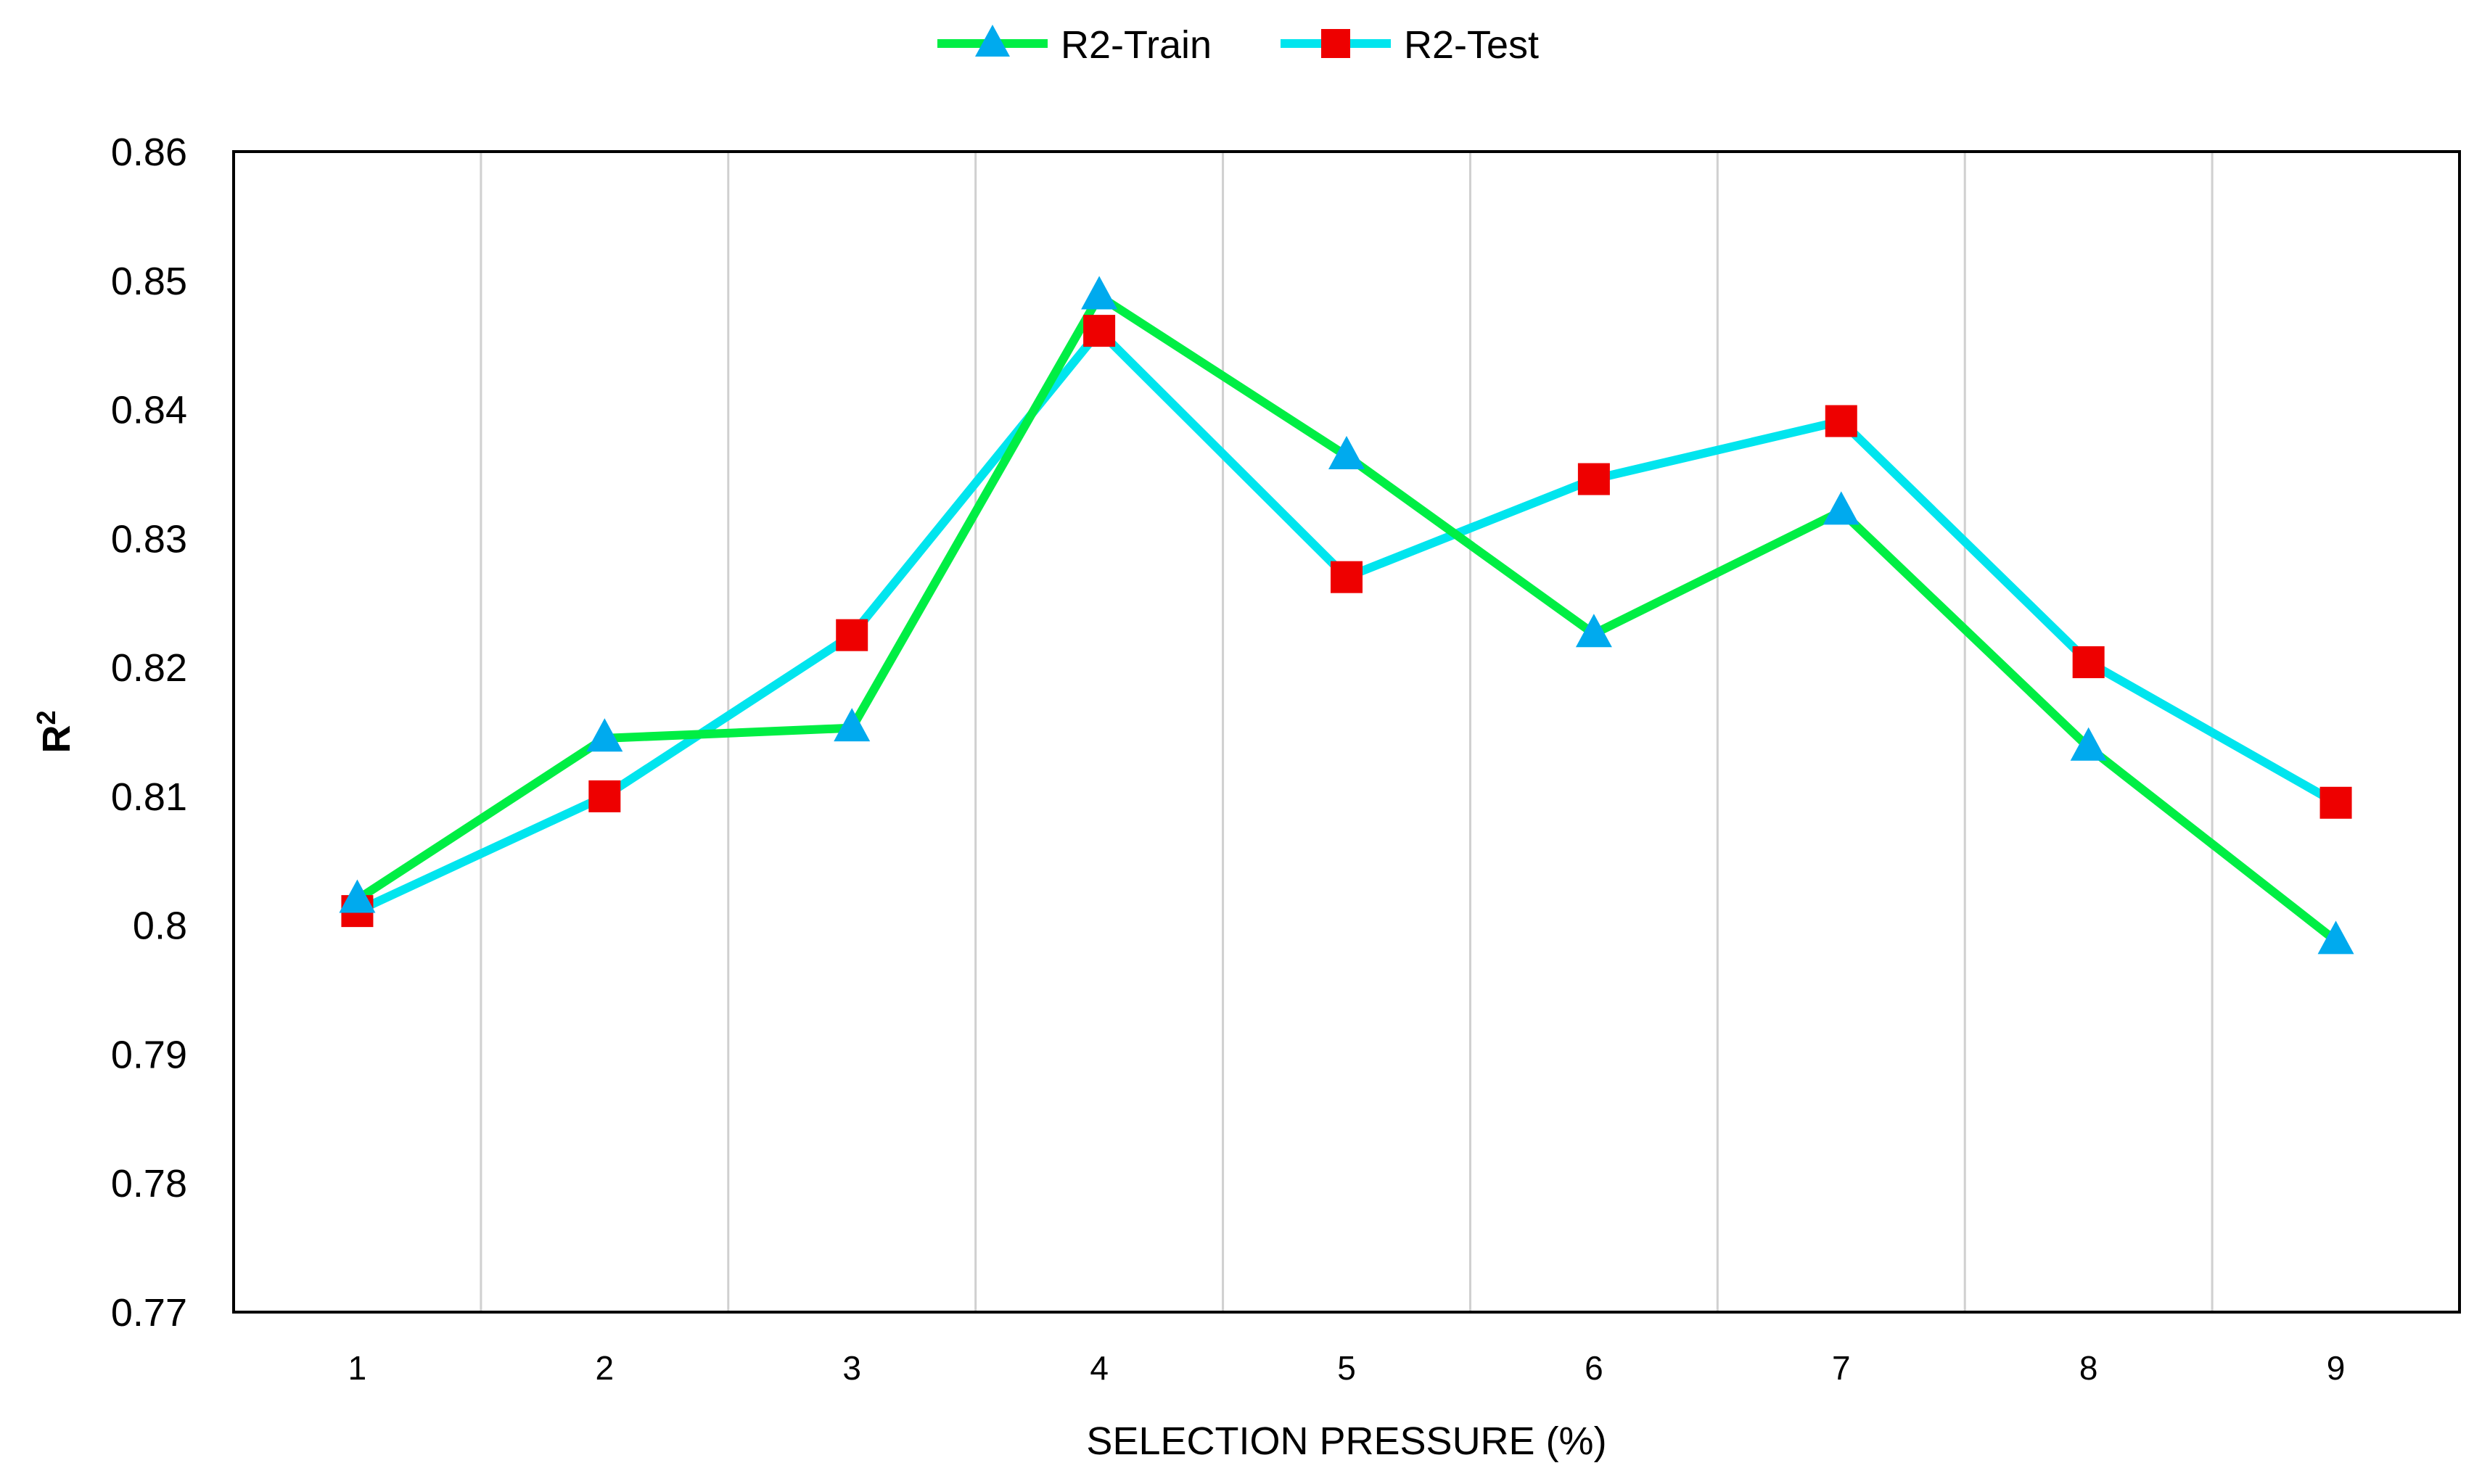 The height and width of the screenshot is (1484, 2482). What do you see at coordinates (149, 539) in the screenshot?
I see `y-tick-label: 0.83` at bounding box center [149, 539].